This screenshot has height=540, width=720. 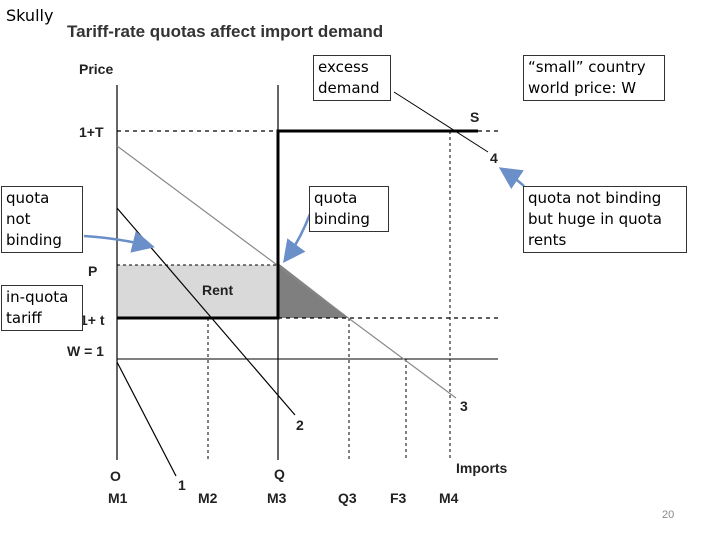 I want to click on m1-label: M1, so click(x=118, y=498).